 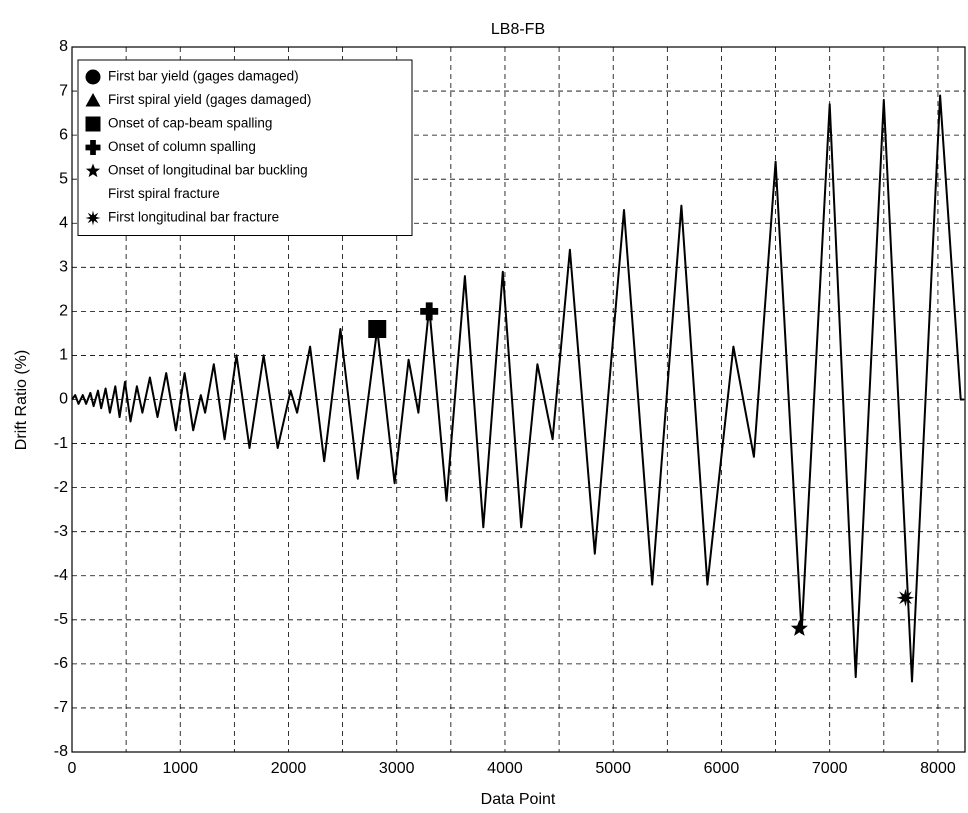 I want to click on x-tick-label: 4000, so click(x=505, y=768).